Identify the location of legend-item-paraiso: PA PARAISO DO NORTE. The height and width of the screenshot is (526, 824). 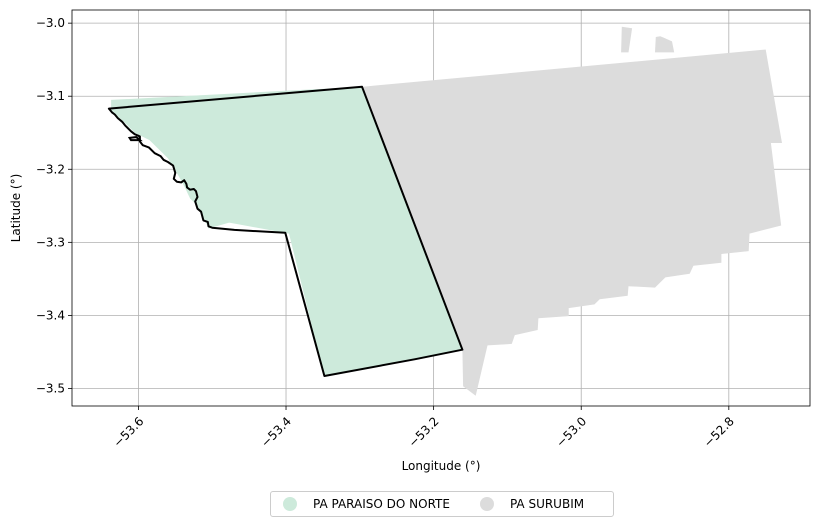
(366, 504).